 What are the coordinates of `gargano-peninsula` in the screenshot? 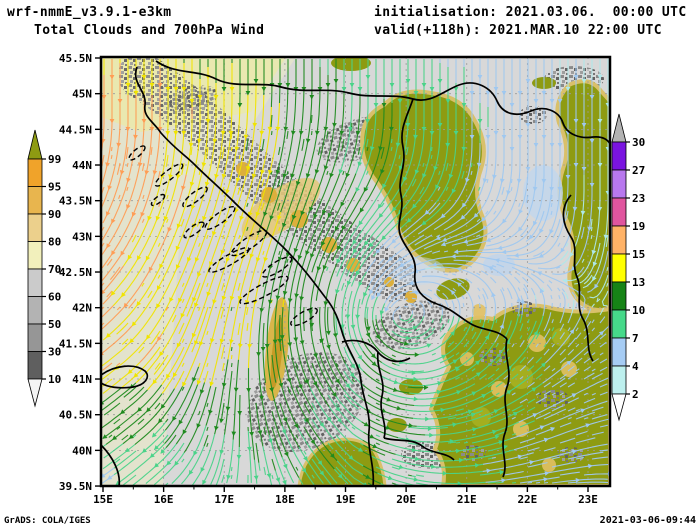 It's located at (125, 377).